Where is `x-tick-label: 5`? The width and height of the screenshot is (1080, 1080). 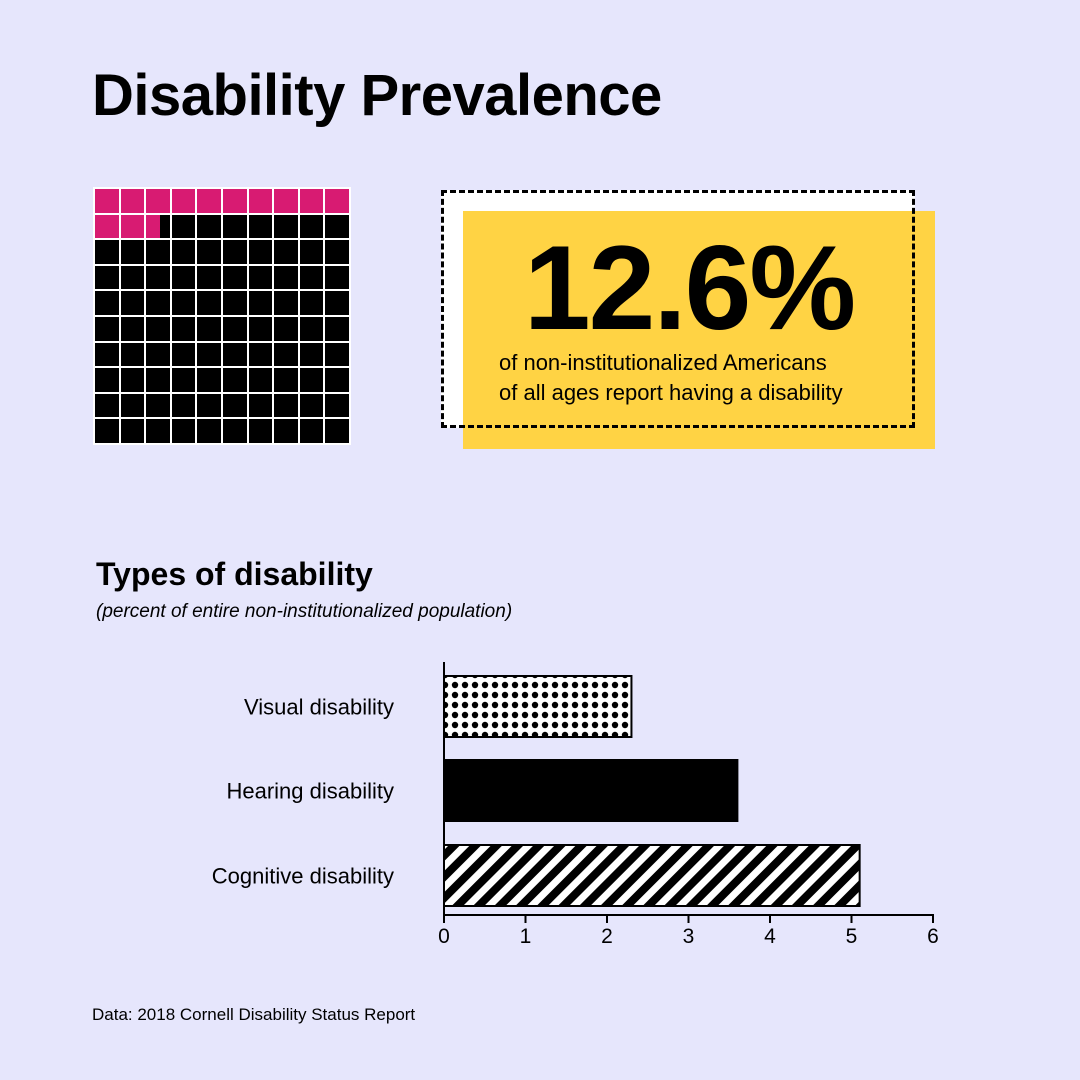 x-tick-label: 5 is located at coordinates (852, 936).